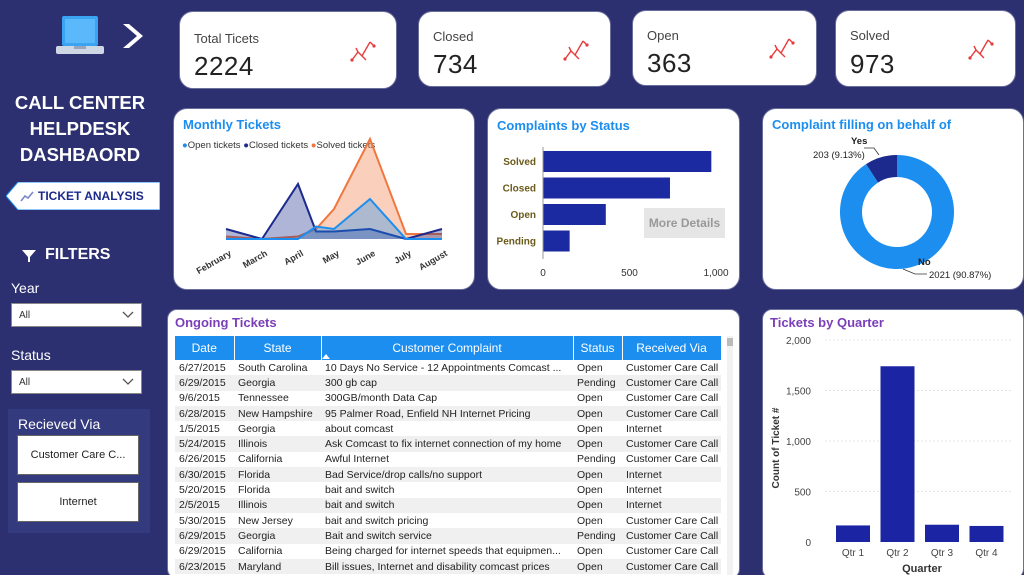 The height and width of the screenshot is (575, 1024). Describe the element at coordinates (715, 273) in the screenshot. I see `x-tick-label: 1,000` at that location.